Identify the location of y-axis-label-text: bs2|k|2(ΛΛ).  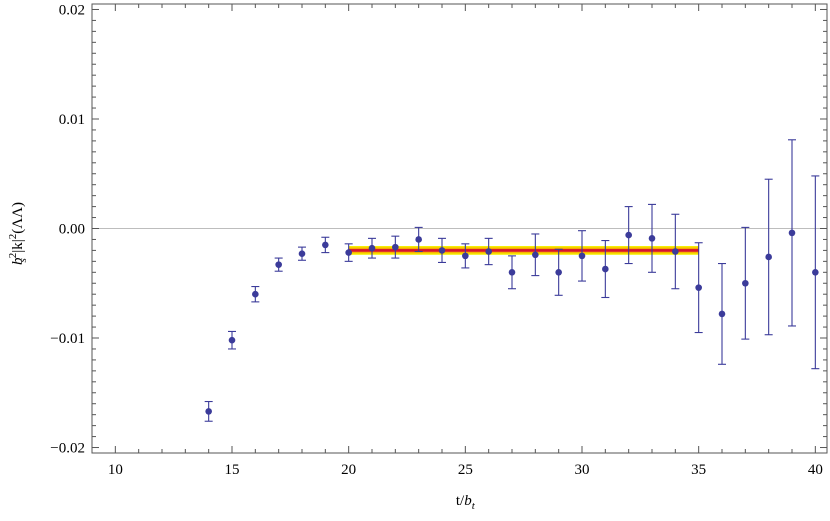
(18, 233).